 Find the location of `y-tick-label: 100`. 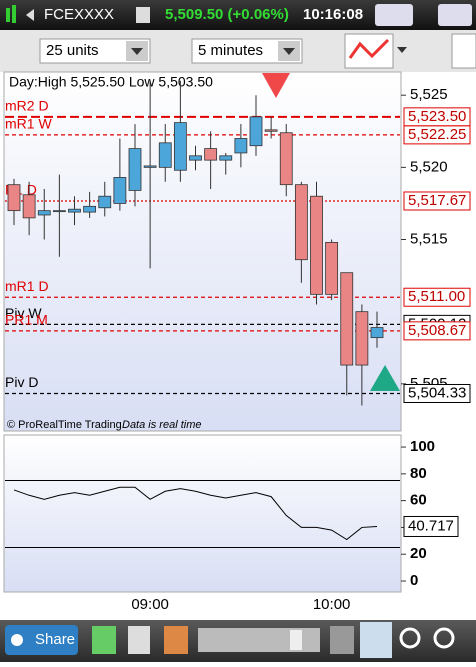

y-tick-label: 100 is located at coordinates (422, 446).